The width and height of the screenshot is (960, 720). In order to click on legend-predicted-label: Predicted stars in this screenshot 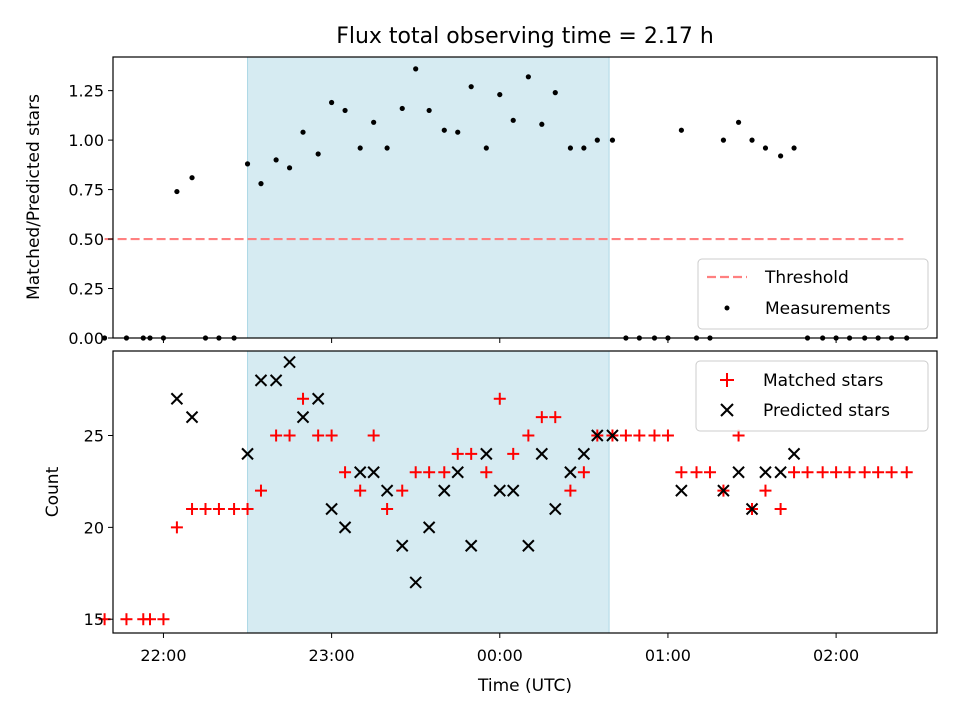, I will do `click(826, 411)`.